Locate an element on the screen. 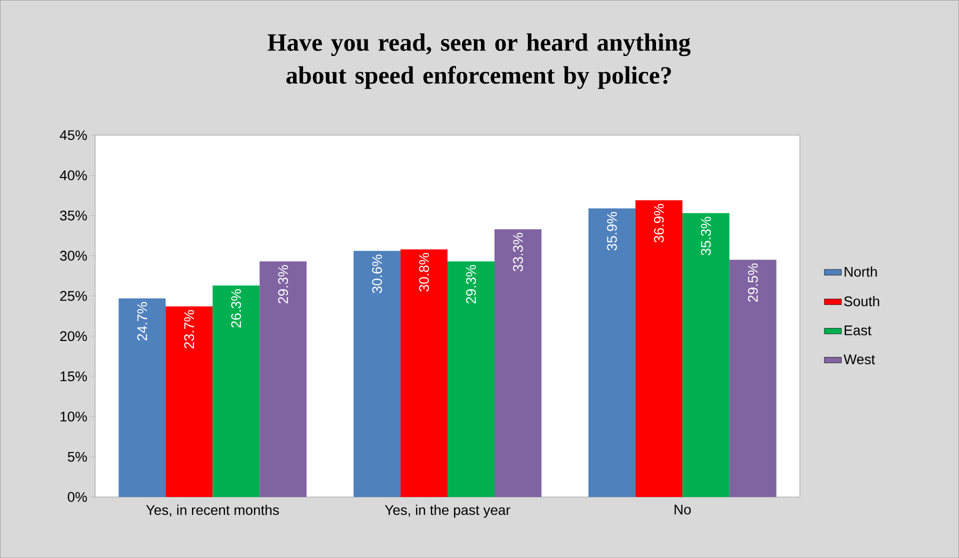 The image size is (959, 558). data-label: 36.9% is located at coordinates (659, 223).